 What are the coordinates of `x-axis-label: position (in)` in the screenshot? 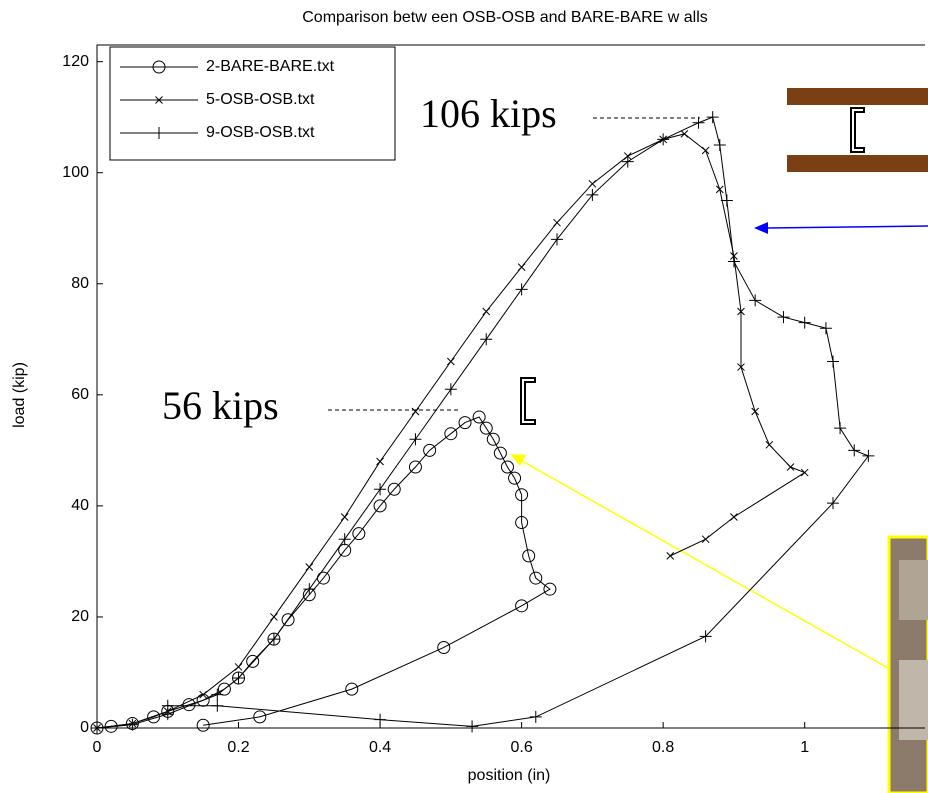 It's located at (509, 775).